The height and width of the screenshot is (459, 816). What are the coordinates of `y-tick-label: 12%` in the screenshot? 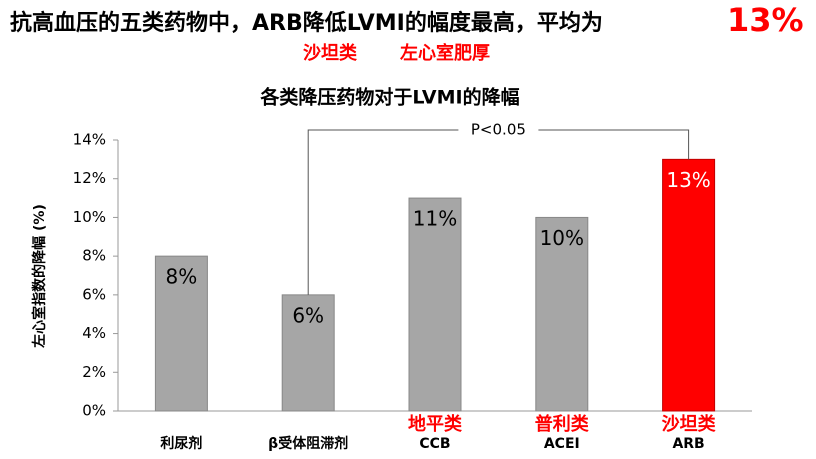 It's located at (89, 178).